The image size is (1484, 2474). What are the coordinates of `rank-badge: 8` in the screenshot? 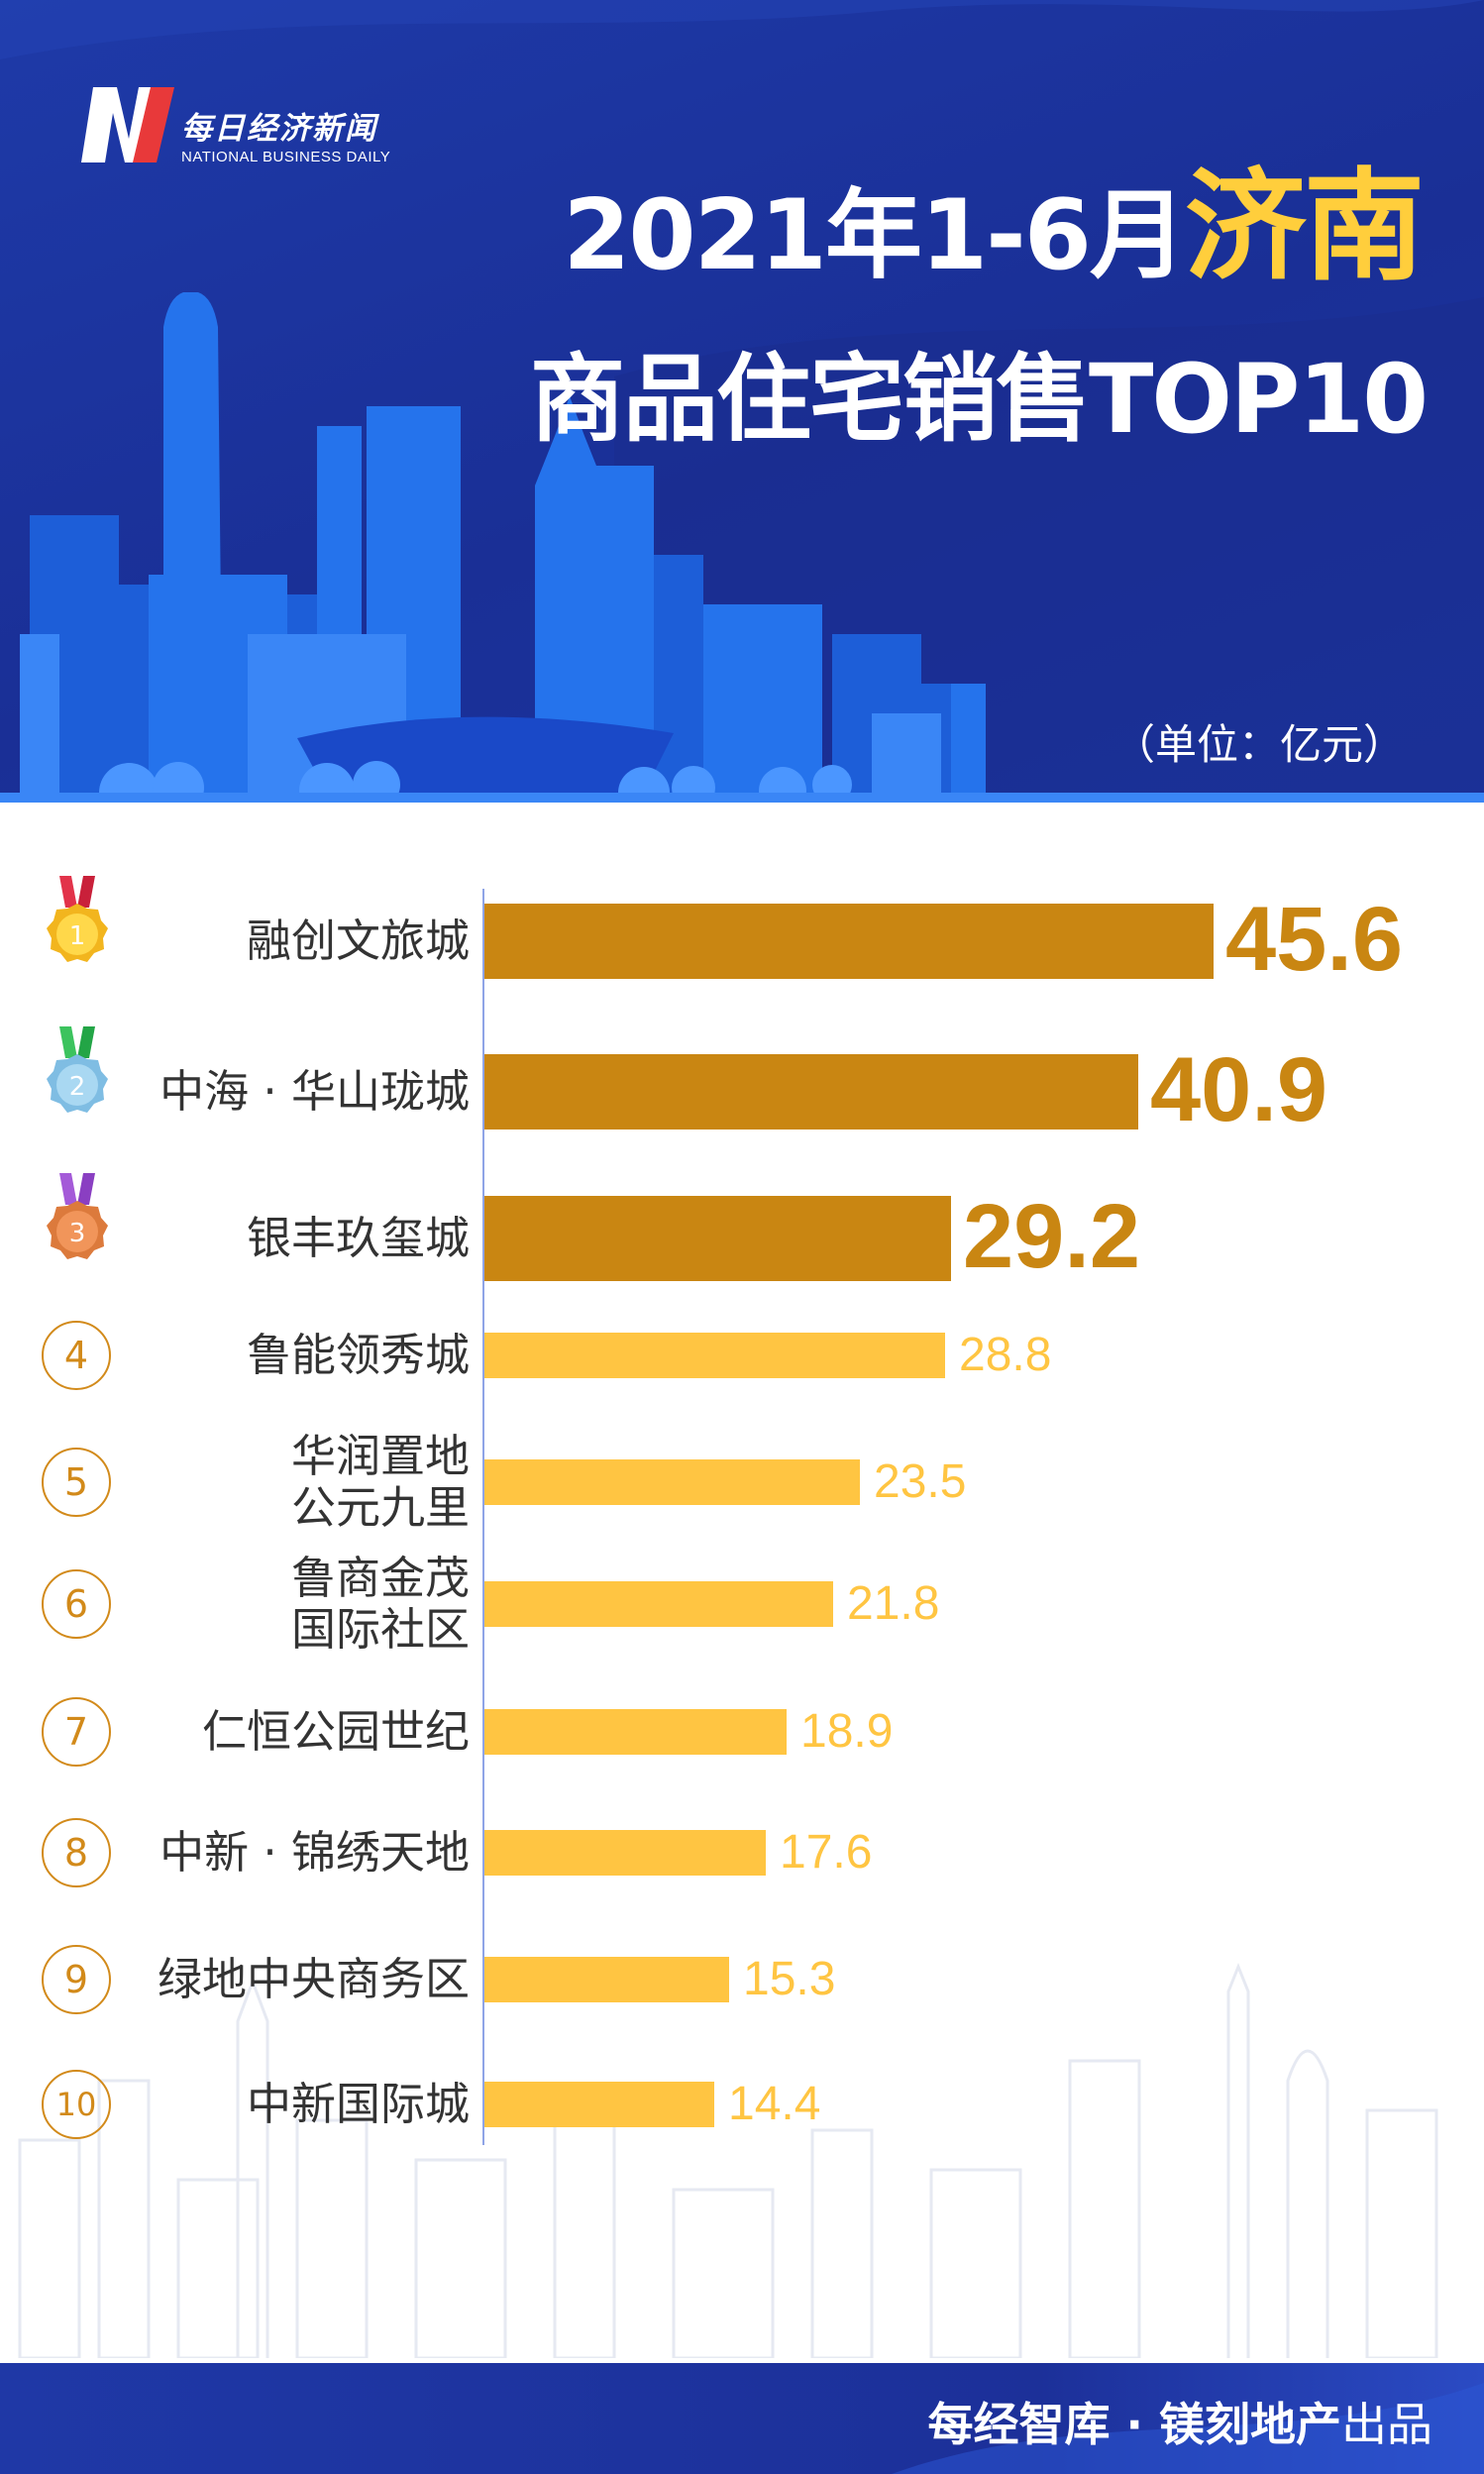 It's located at (76, 1853).